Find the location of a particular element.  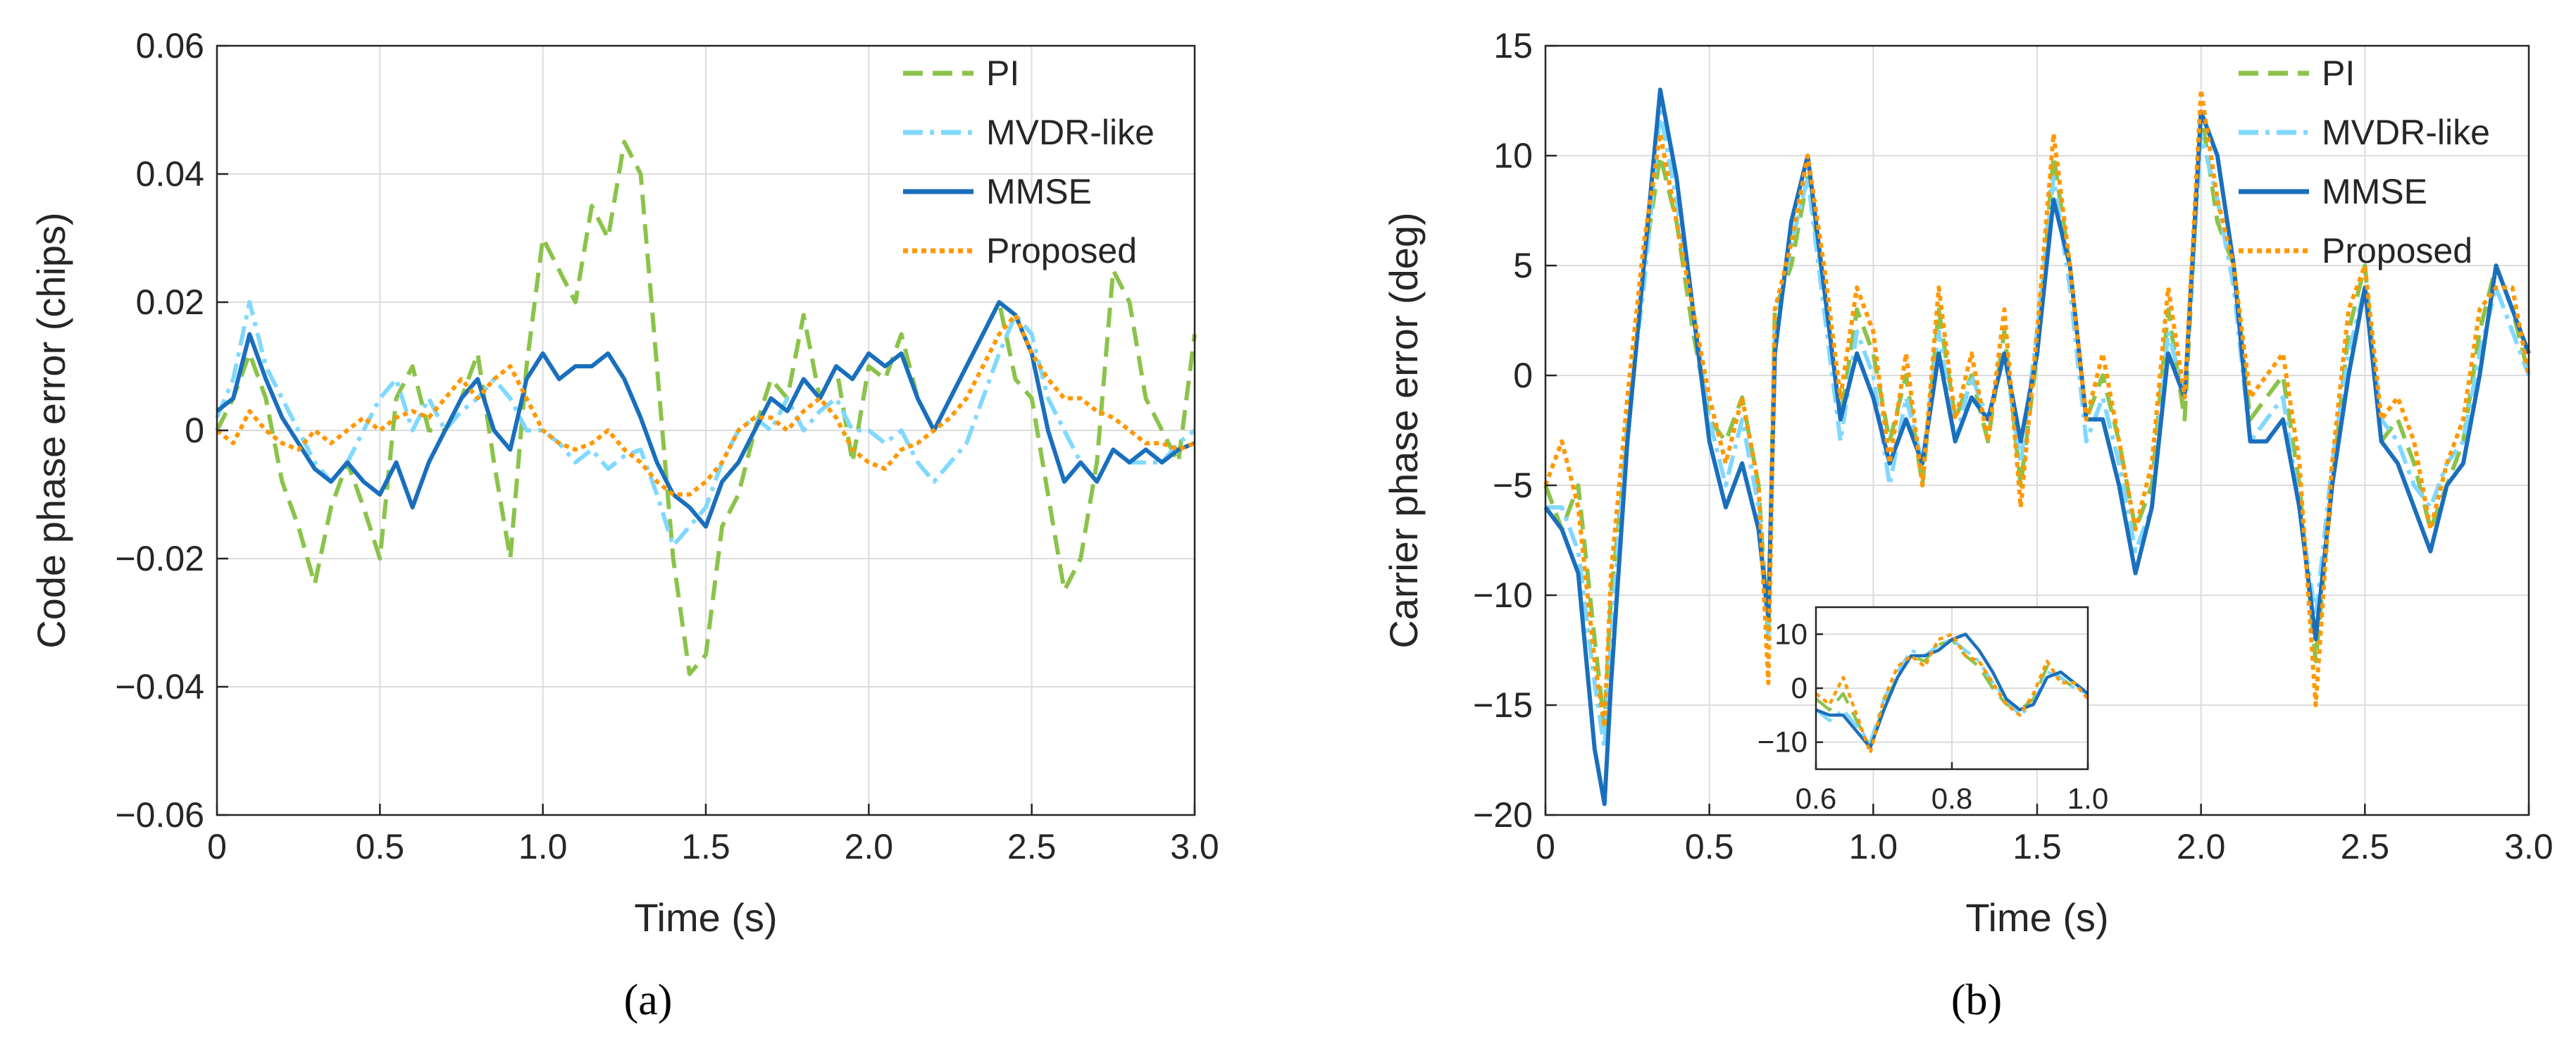

tick-label-y: −0.06 is located at coordinates (159, 815).